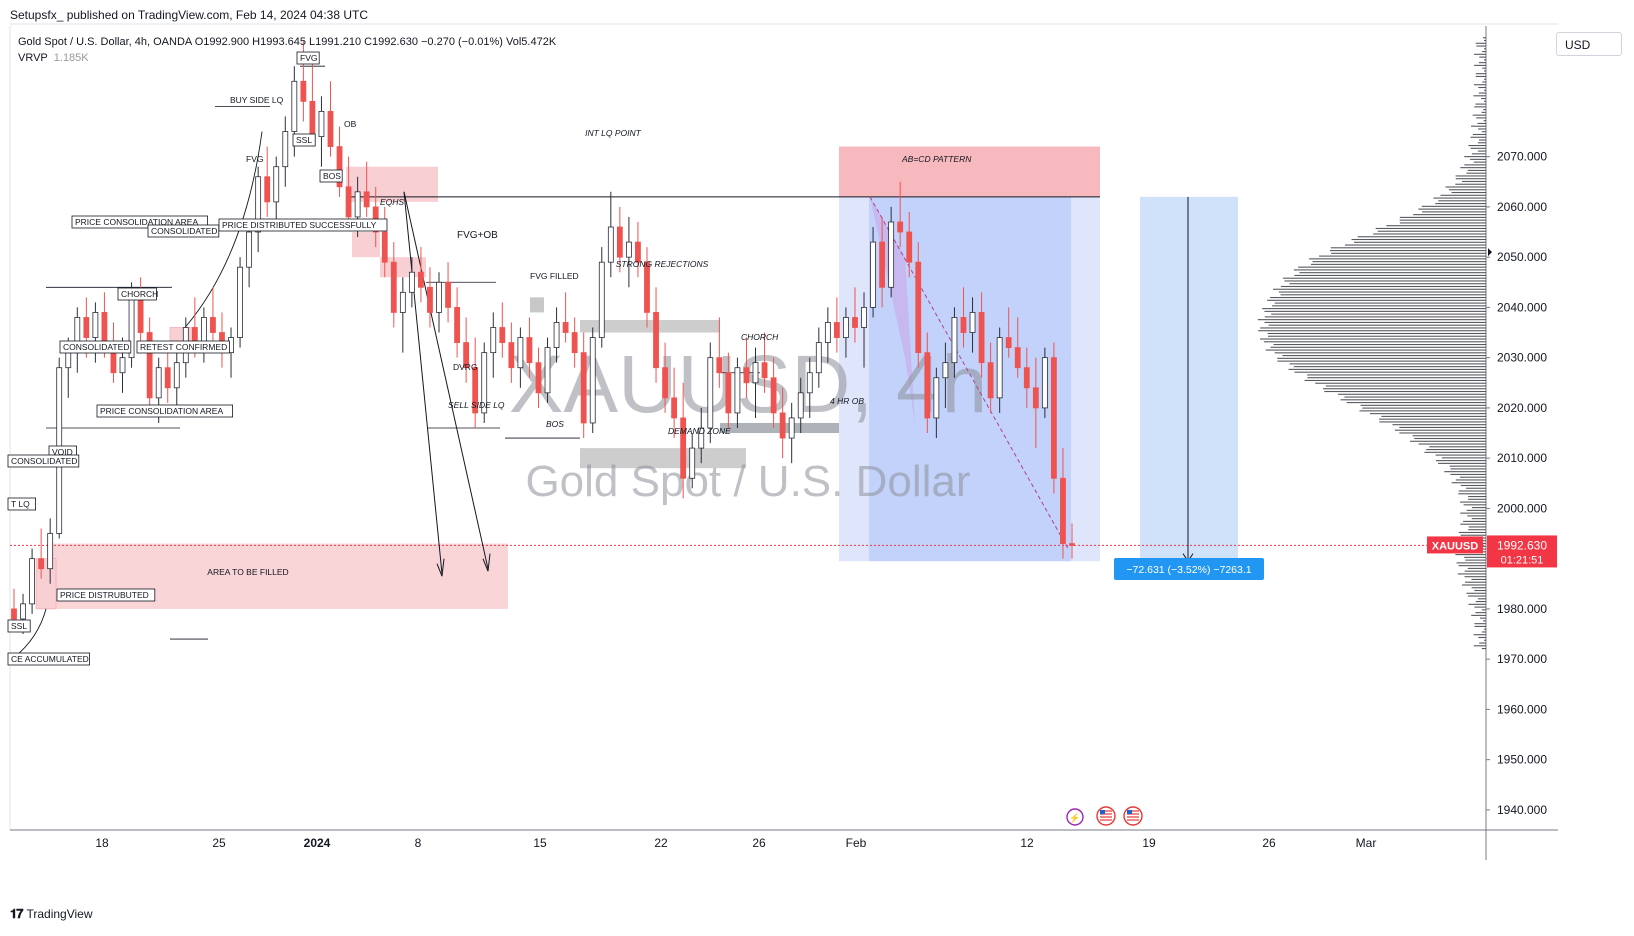  Describe the element at coordinates (1522, 760) in the screenshot. I see `y-tick-label: 1950.000` at that location.